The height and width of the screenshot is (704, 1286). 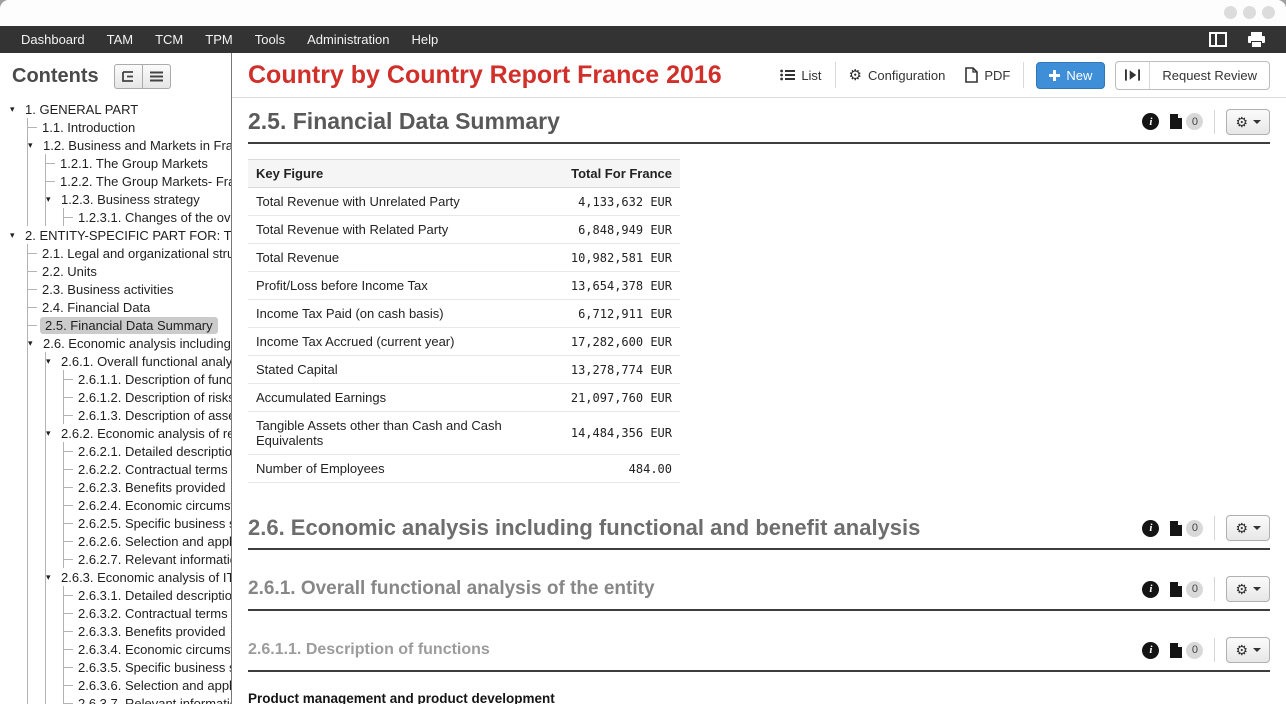 I want to click on tree-item: 2.6.3.7. Relevant information, so click(x=147, y=699).